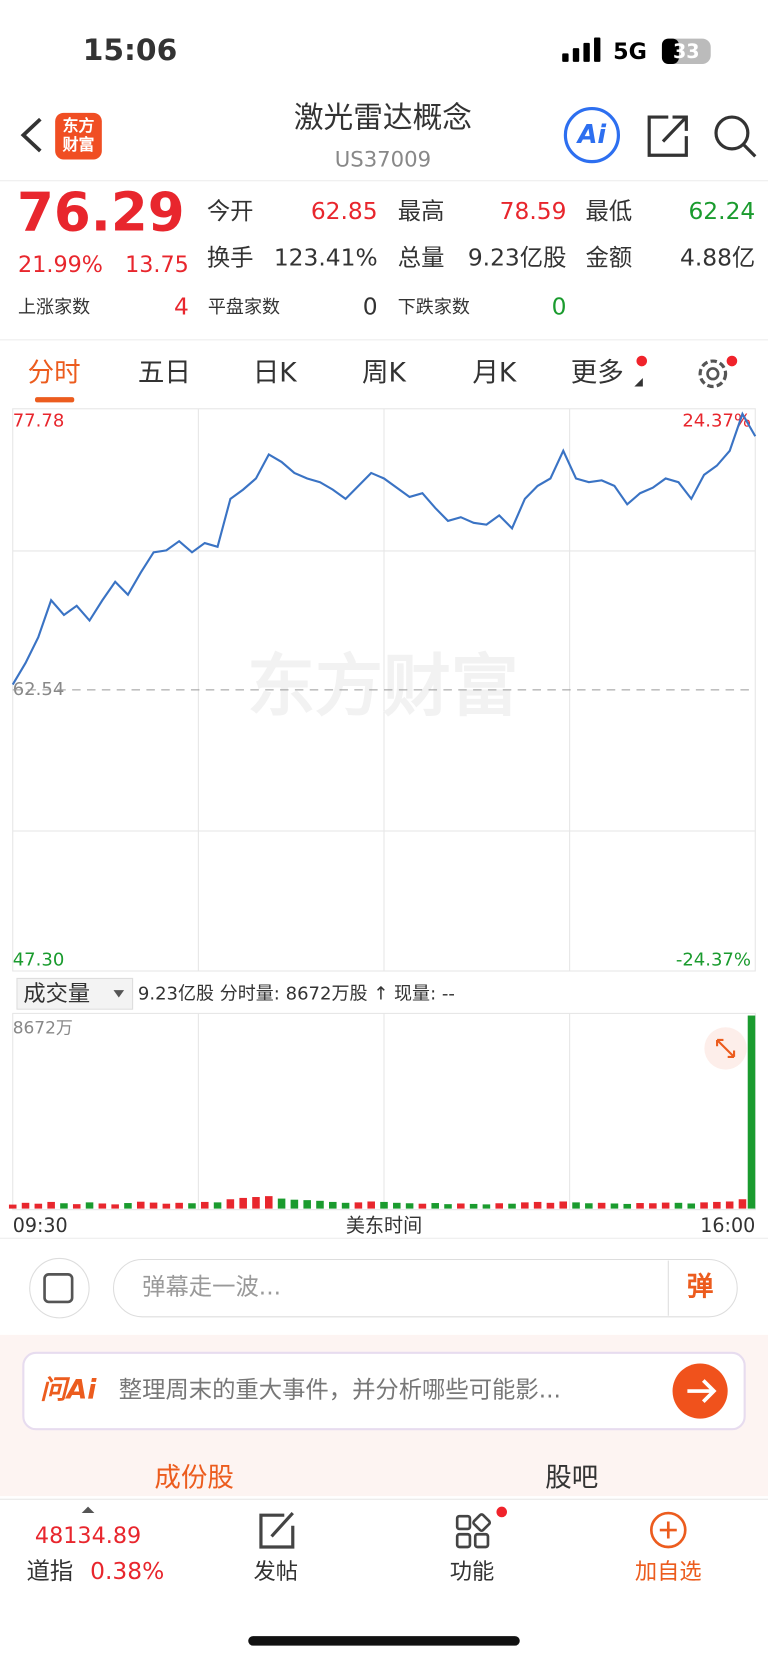  I want to click on ai-button, so click(592, 135).